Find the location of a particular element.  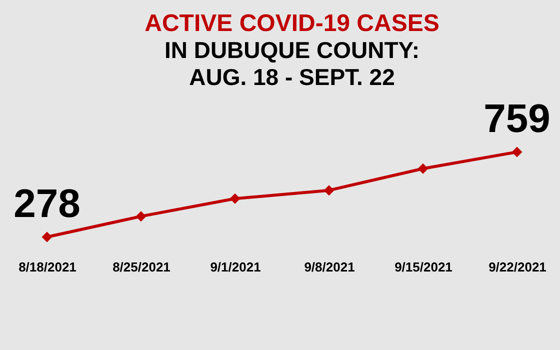

x-tick-label: 8/18/2021 is located at coordinates (47, 267).